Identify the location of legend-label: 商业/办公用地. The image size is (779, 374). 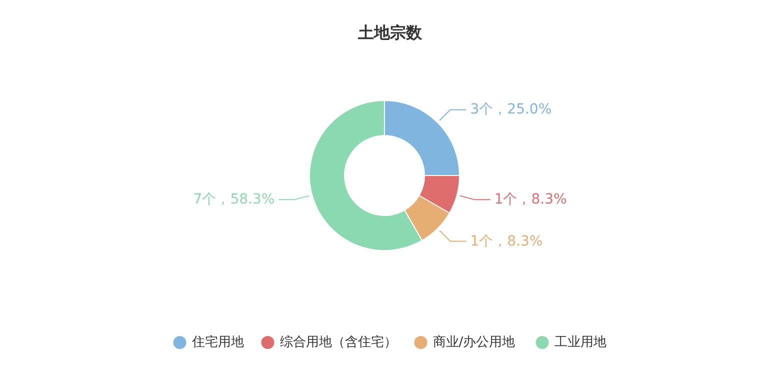
(474, 342).